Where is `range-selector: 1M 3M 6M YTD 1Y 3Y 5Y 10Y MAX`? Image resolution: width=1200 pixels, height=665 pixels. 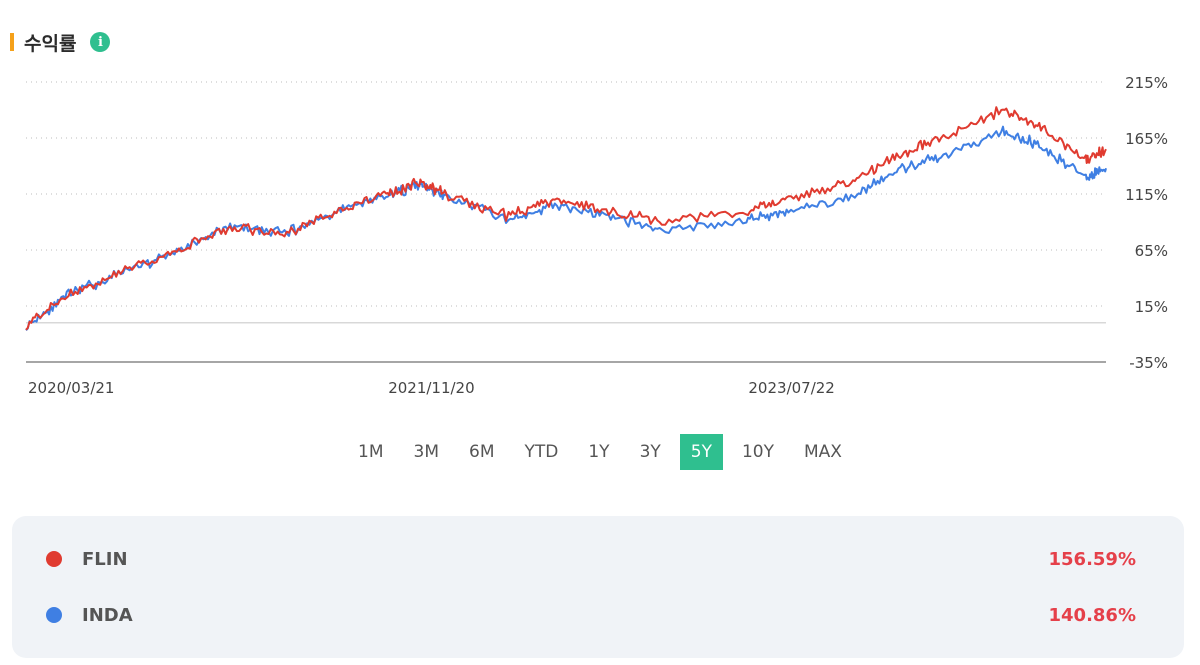
range-selector: 1M 3M 6M YTD 1Y 3Y 5Y 10Y MAX is located at coordinates (600, 452).